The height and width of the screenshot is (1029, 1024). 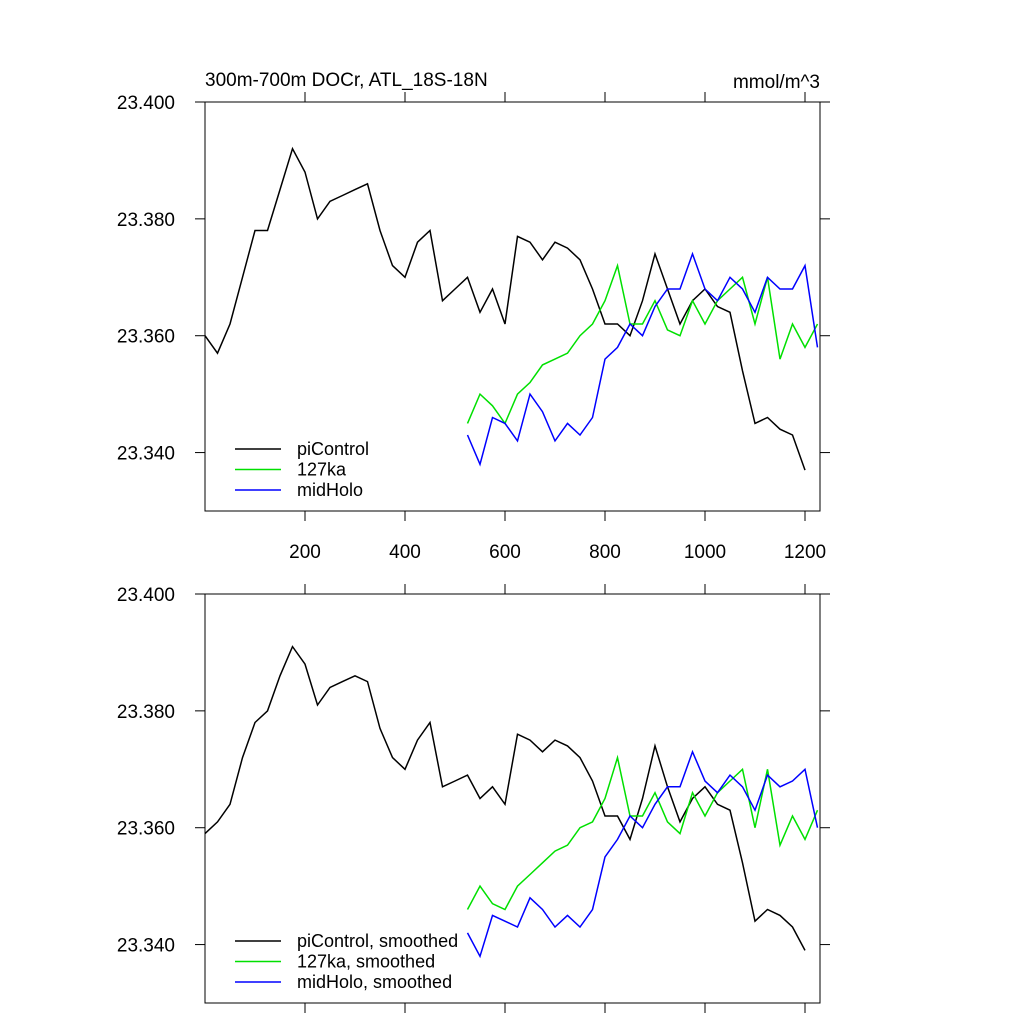 I want to click on x-tick-label: 1200, so click(x=805, y=552).